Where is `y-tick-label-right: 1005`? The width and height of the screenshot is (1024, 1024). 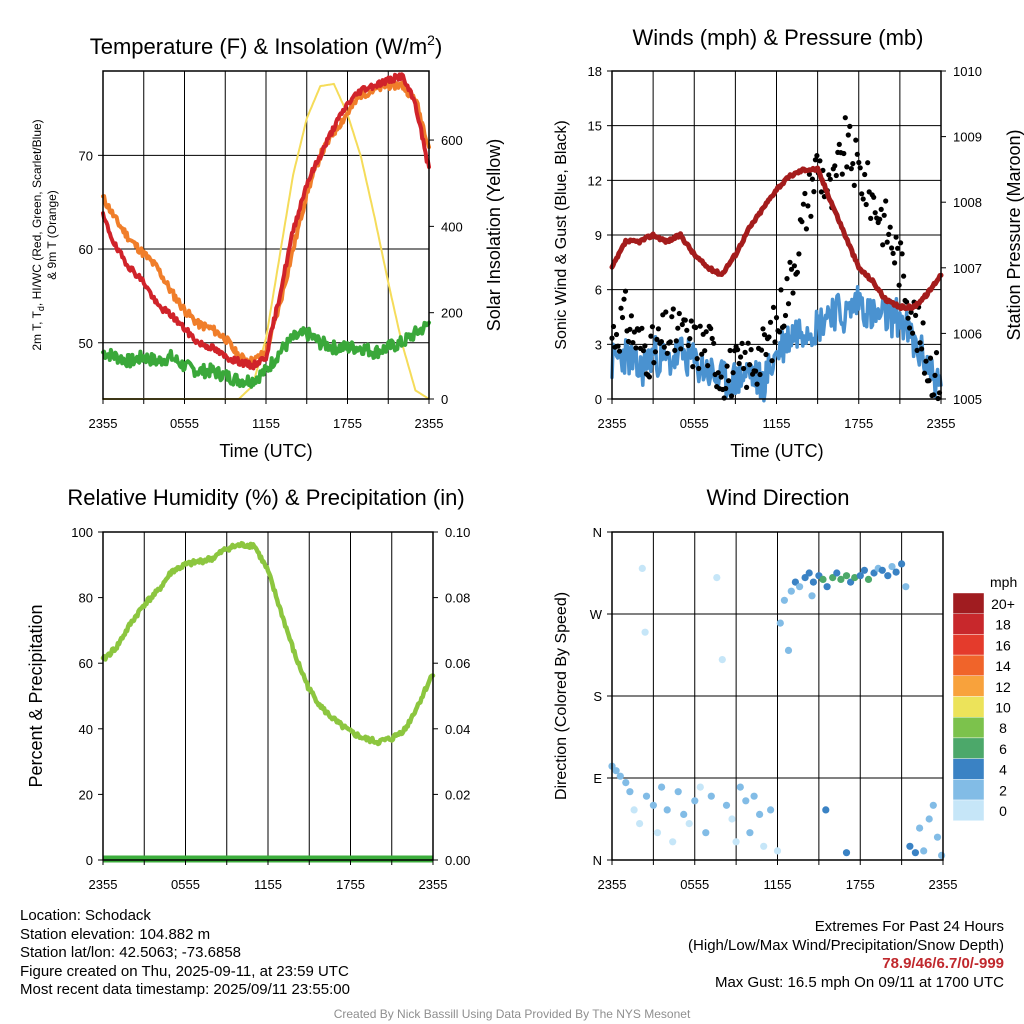
y-tick-label-right: 1005 is located at coordinates (967, 399).